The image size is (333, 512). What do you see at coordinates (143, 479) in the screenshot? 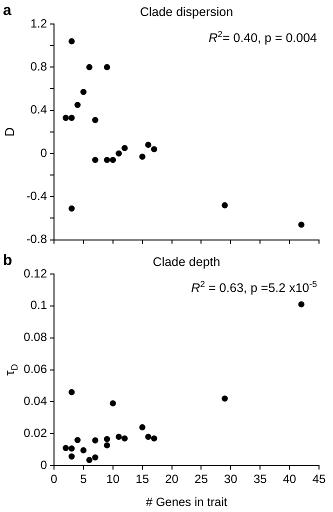
I see `x-tick-label: 15` at bounding box center [143, 479].